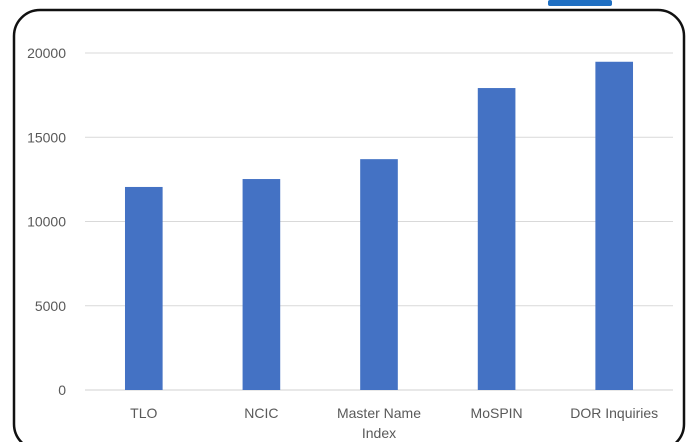 The height and width of the screenshot is (442, 689). Describe the element at coordinates (46, 53) in the screenshot. I see `y-tick-label-4: 20000` at that location.